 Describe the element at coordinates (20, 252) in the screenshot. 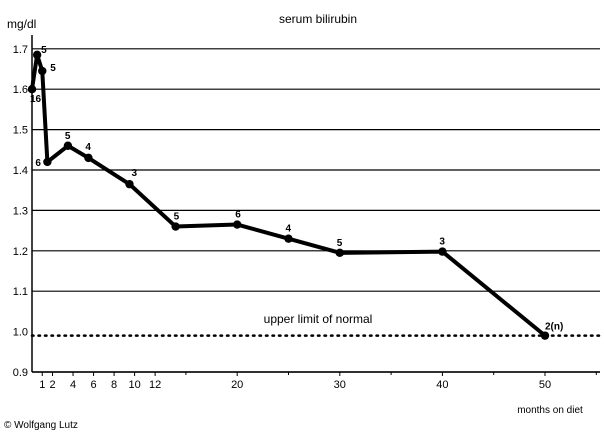

I see `y-tick-label: 1.2` at that location.